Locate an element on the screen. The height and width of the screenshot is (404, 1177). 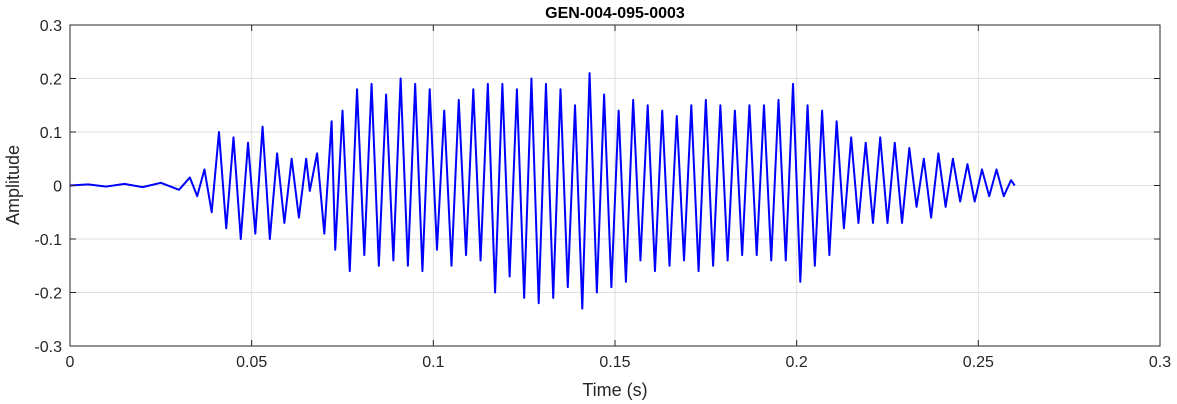
y-tick-label: 0.1 is located at coordinates (51, 133).